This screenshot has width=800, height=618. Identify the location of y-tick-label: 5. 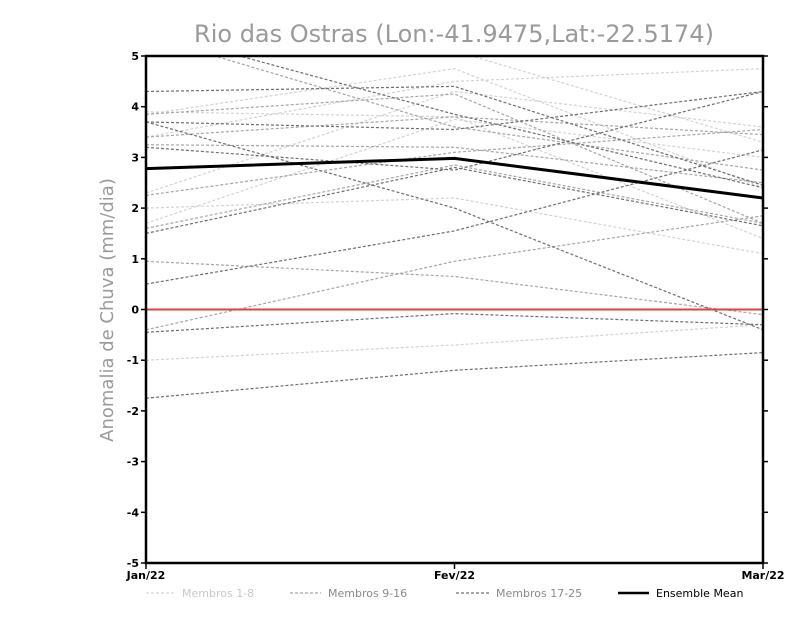
(135, 56).